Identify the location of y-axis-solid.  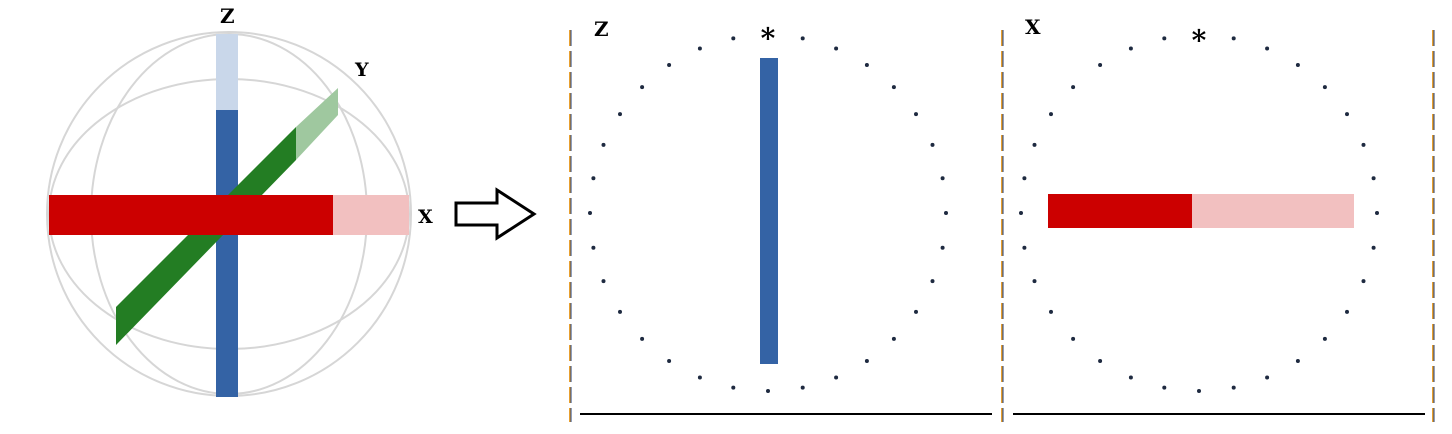
(206, 236).